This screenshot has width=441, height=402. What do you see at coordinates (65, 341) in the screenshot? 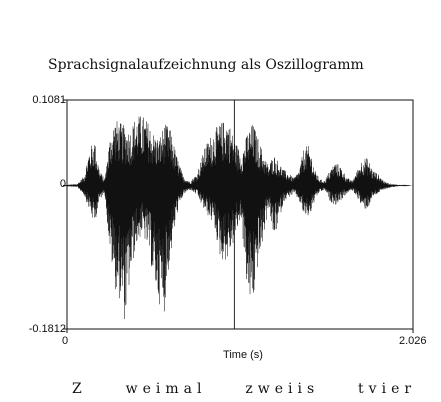
I see `x-tick-label-start: 0` at bounding box center [65, 341].